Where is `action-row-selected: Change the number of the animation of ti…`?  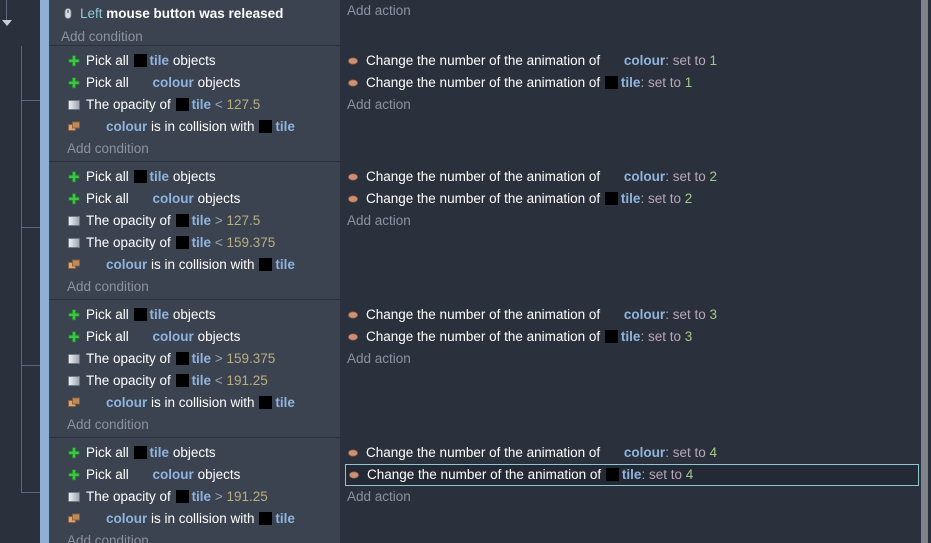 action-row-selected: Change the number of the animation of ti… is located at coordinates (632, 475).